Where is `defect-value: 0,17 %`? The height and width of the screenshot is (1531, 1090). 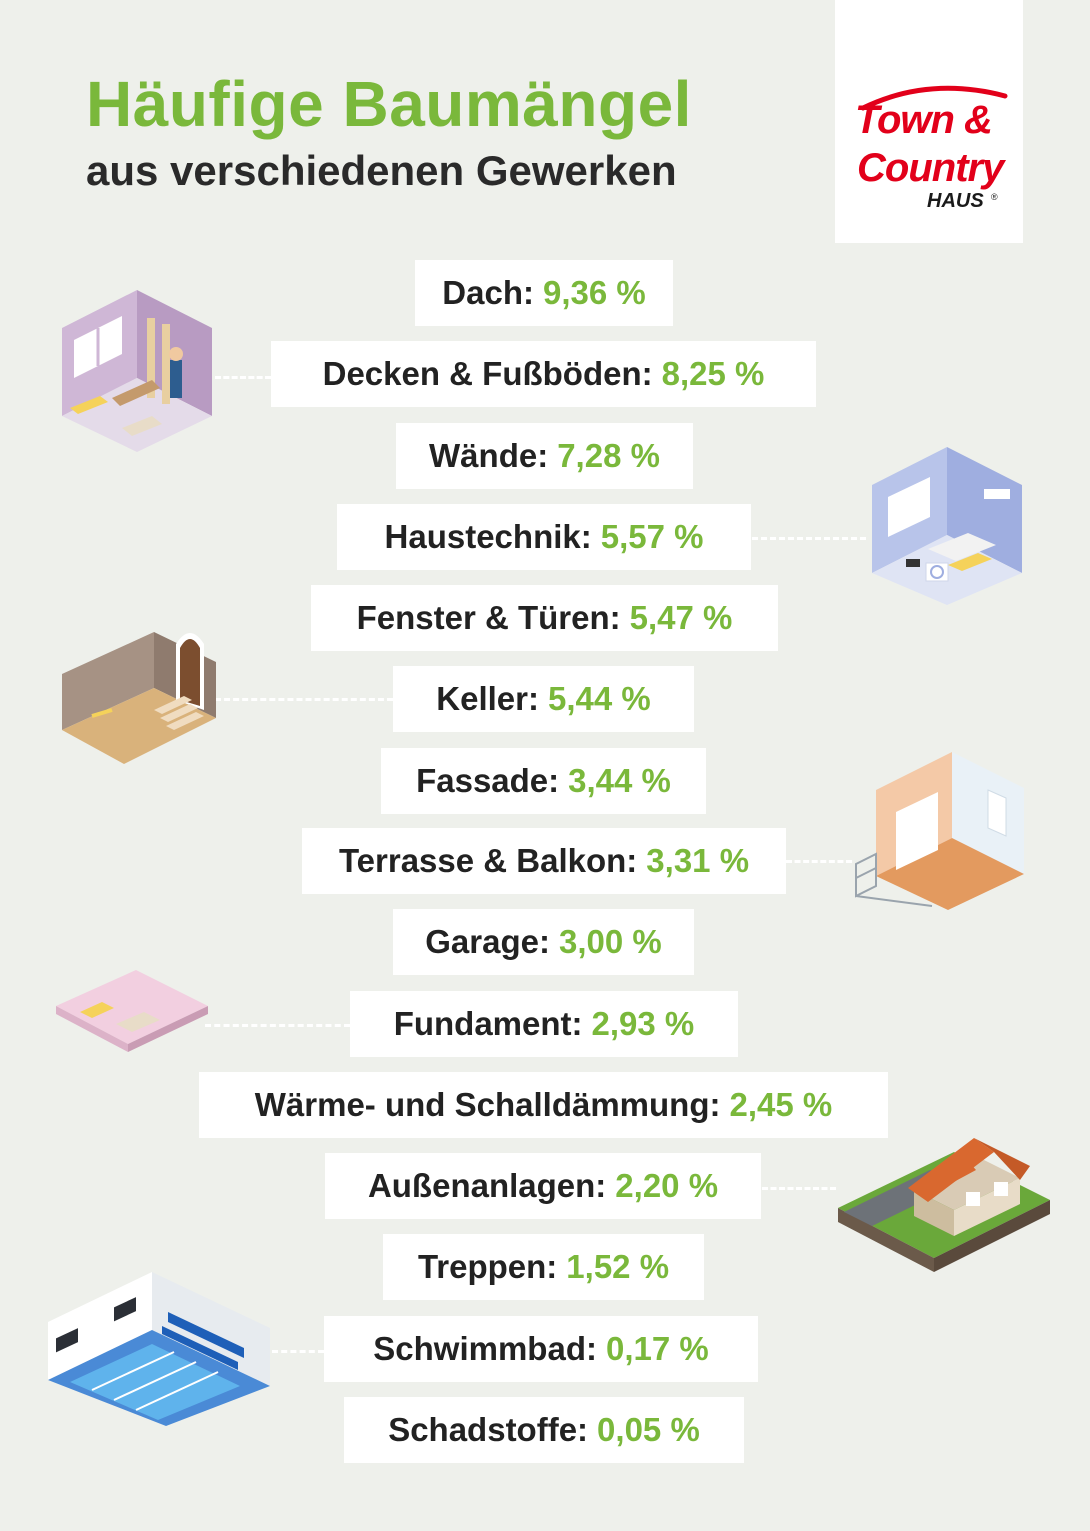
defect-value: 0,17 % is located at coordinates (657, 1348).